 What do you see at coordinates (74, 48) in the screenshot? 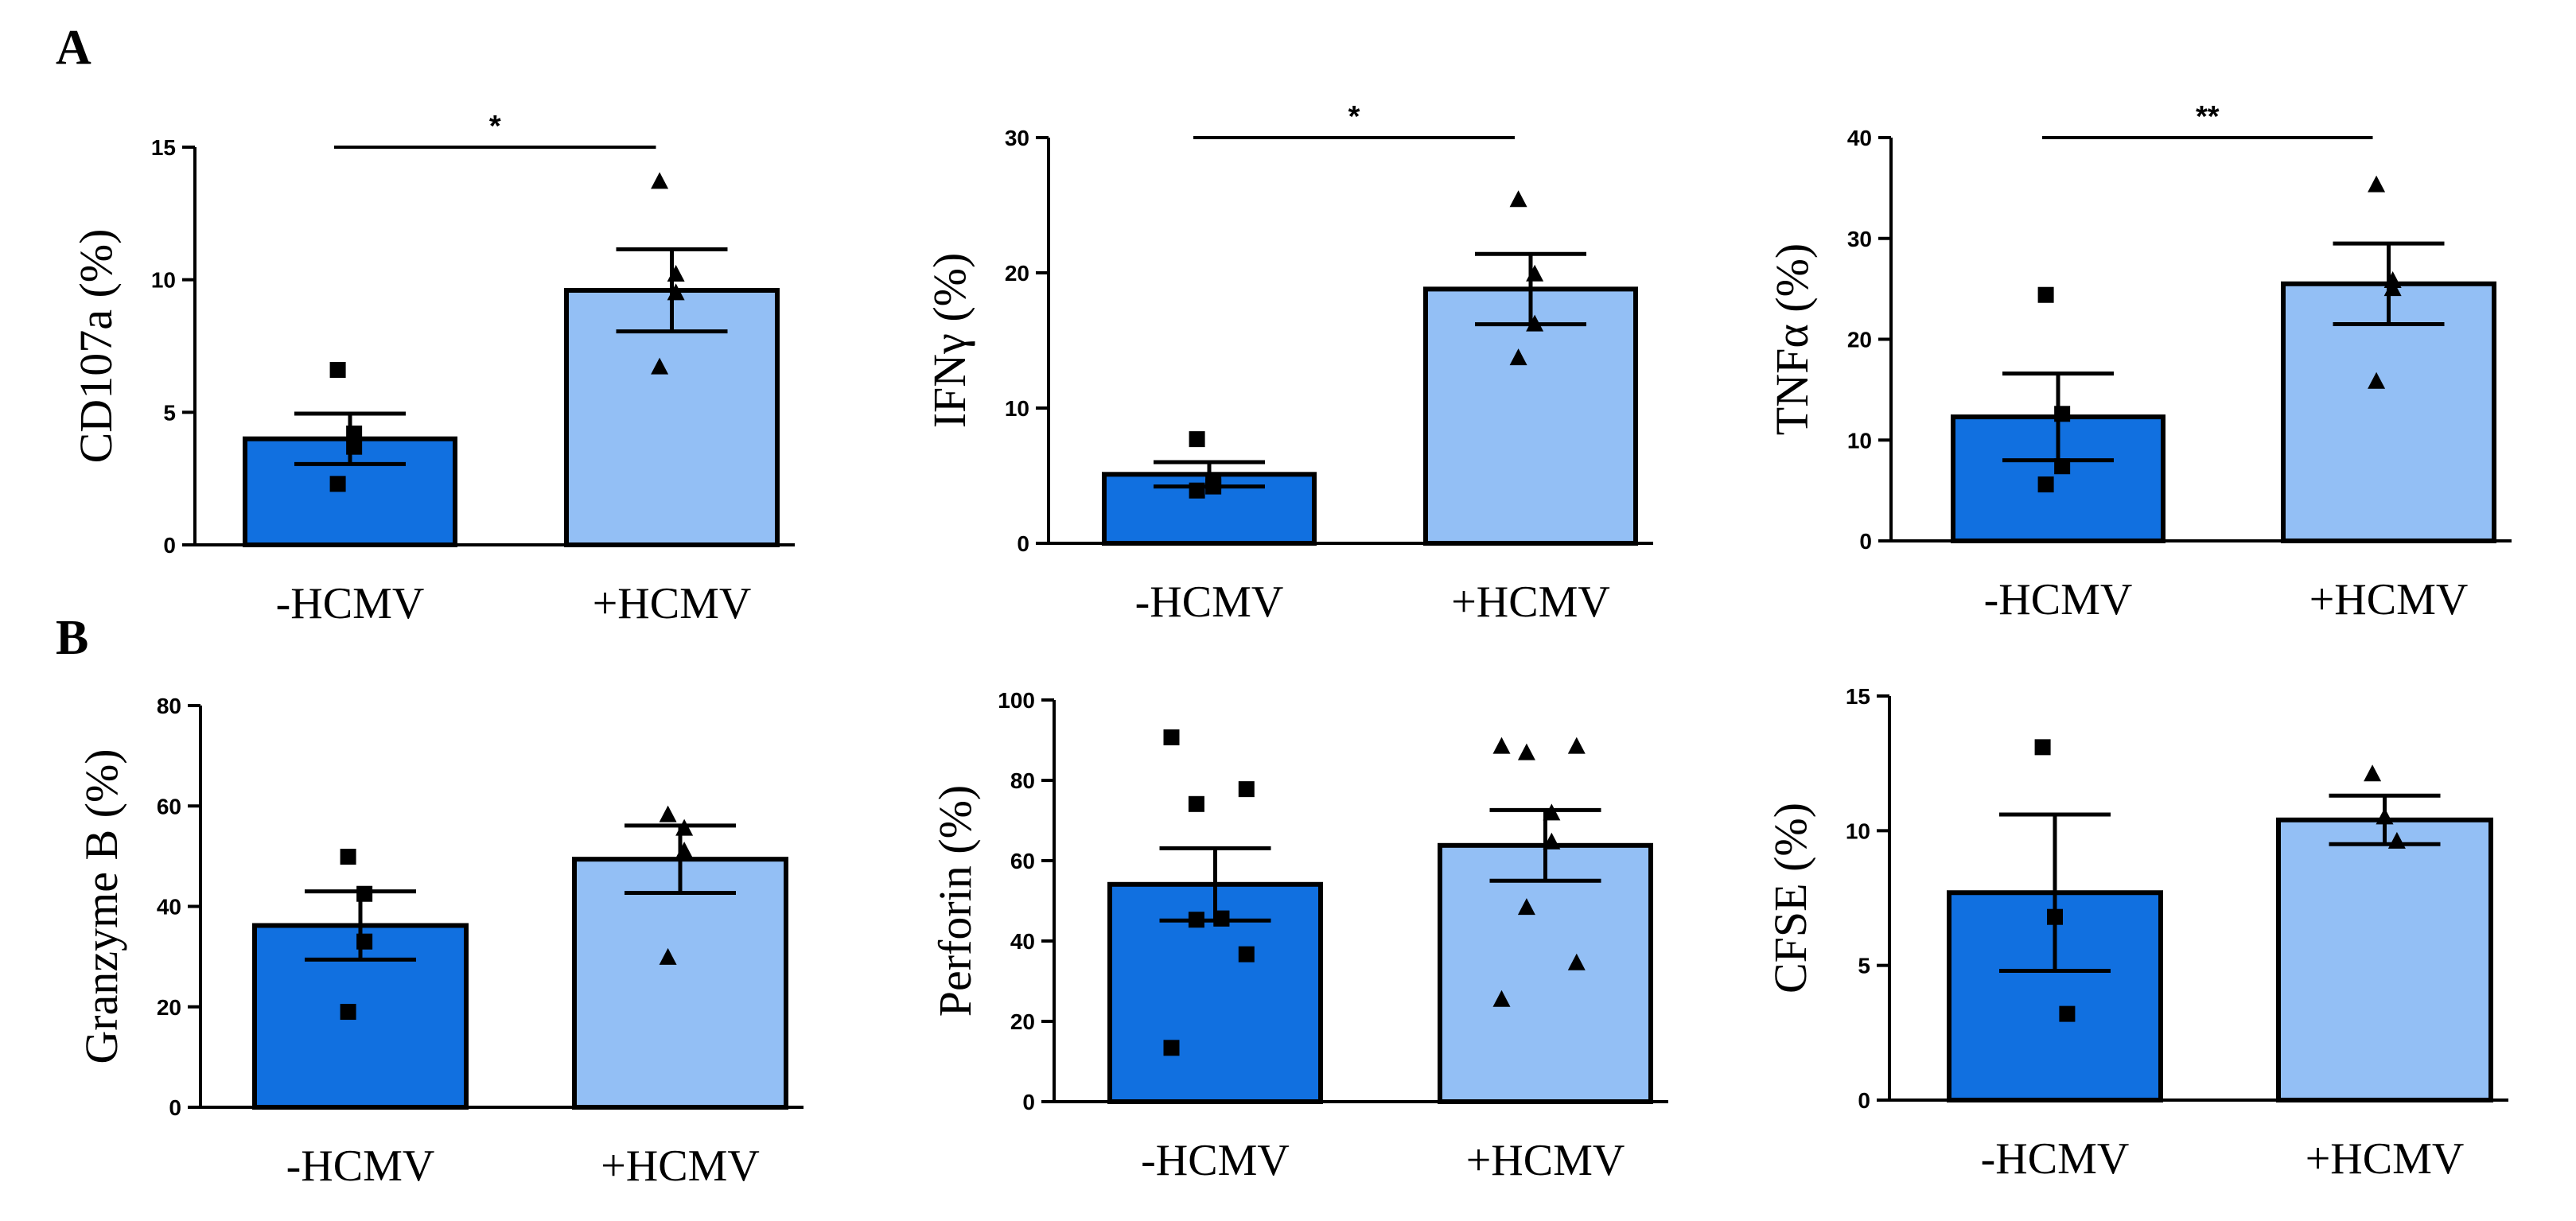
I see `panel-letter-a: A` at bounding box center [74, 48].